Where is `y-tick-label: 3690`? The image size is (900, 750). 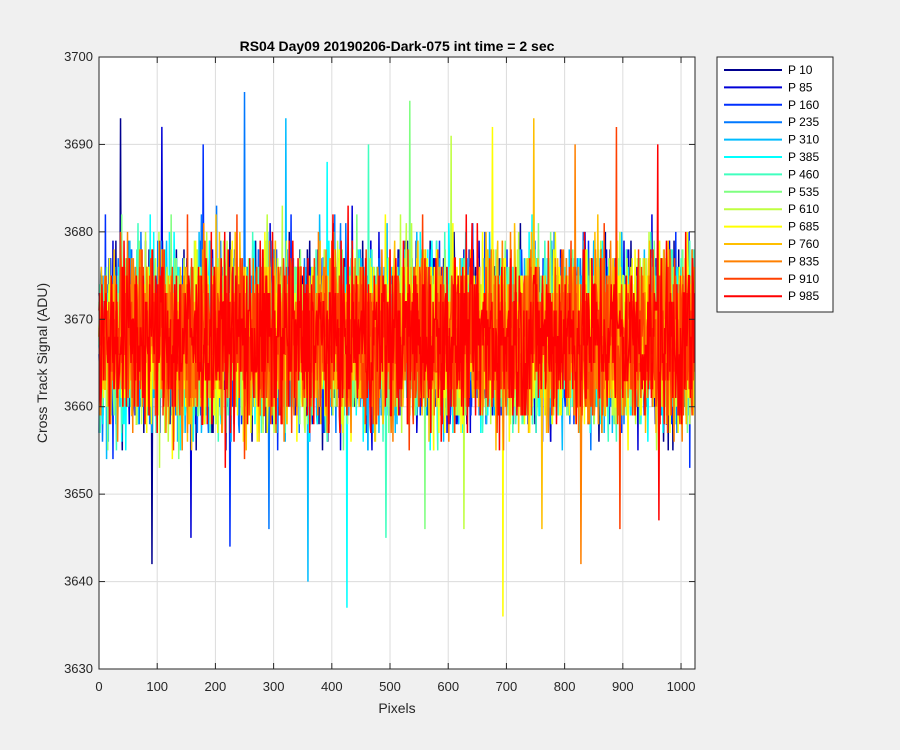 y-tick-label: 3690 is located at coordinates (78, 143).